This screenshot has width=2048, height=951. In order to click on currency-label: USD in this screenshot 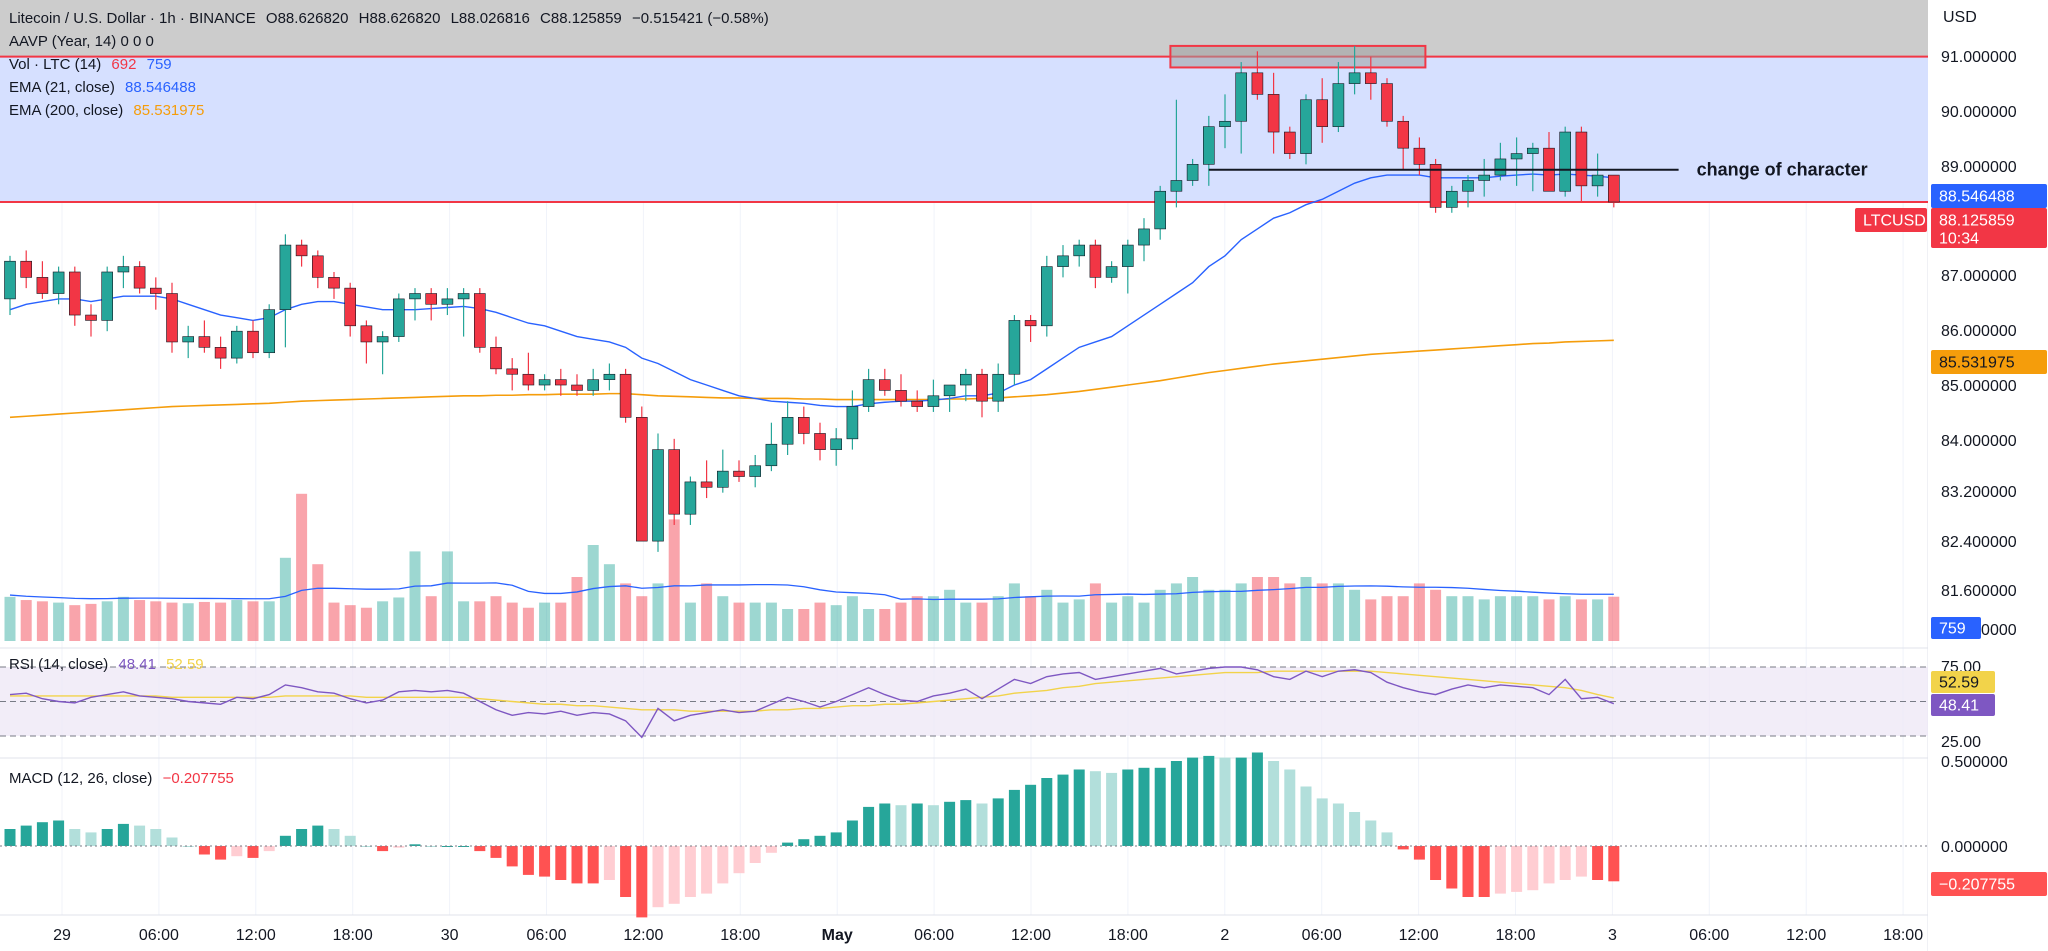, I will do `click(1960, 17)`.